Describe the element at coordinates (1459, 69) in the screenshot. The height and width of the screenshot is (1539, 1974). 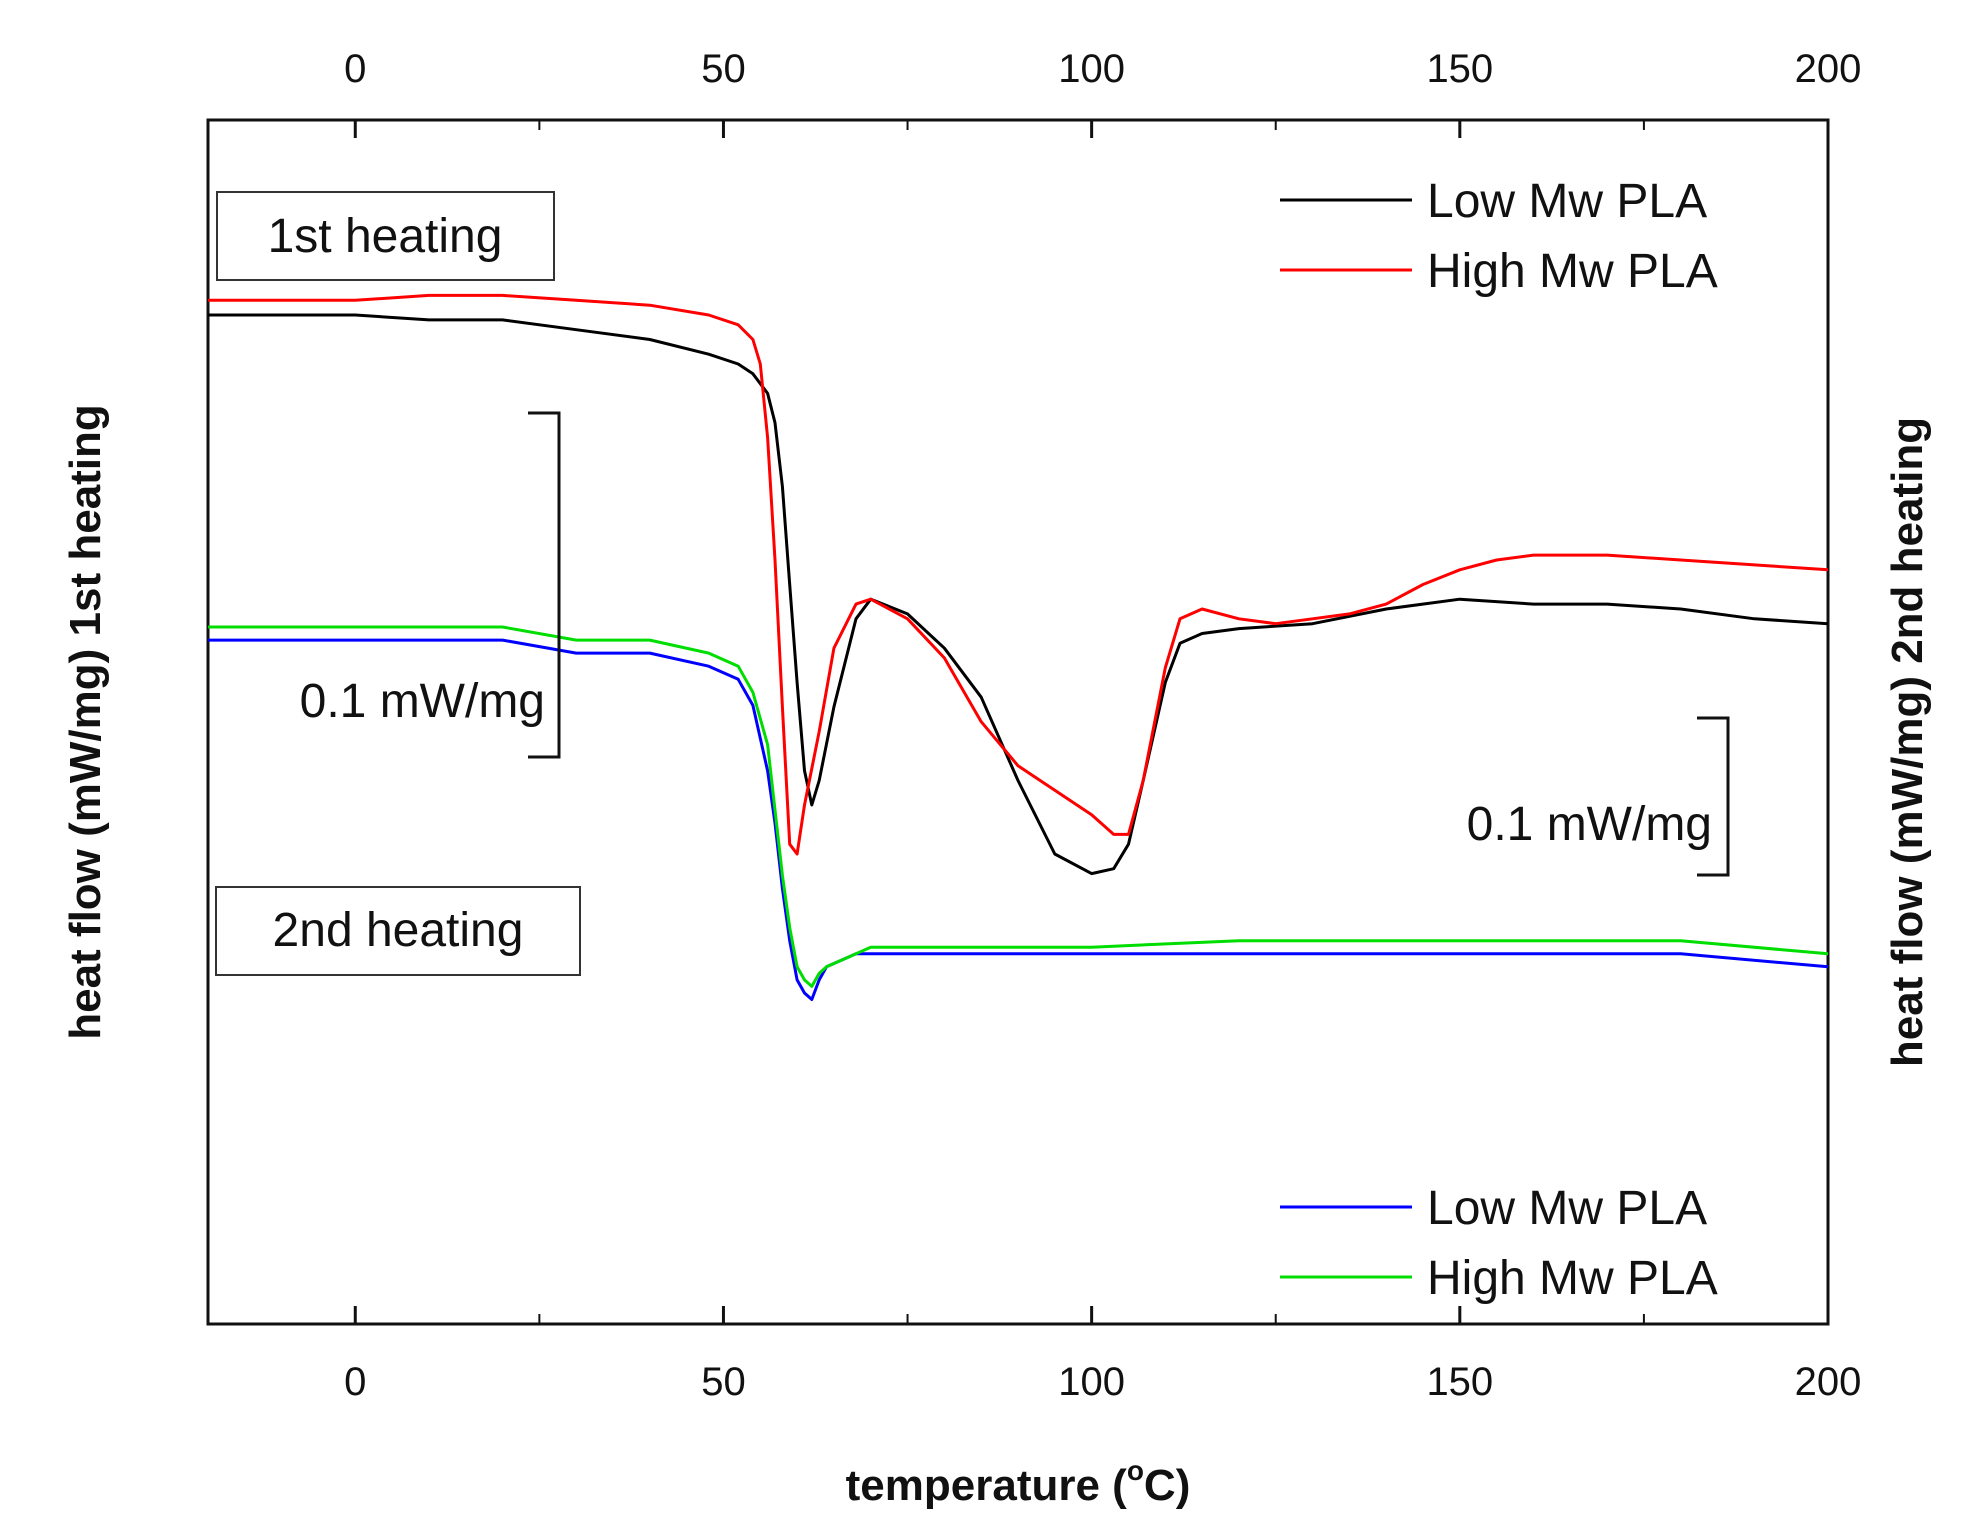
I see `x-tick-label-top: 150` at that location.